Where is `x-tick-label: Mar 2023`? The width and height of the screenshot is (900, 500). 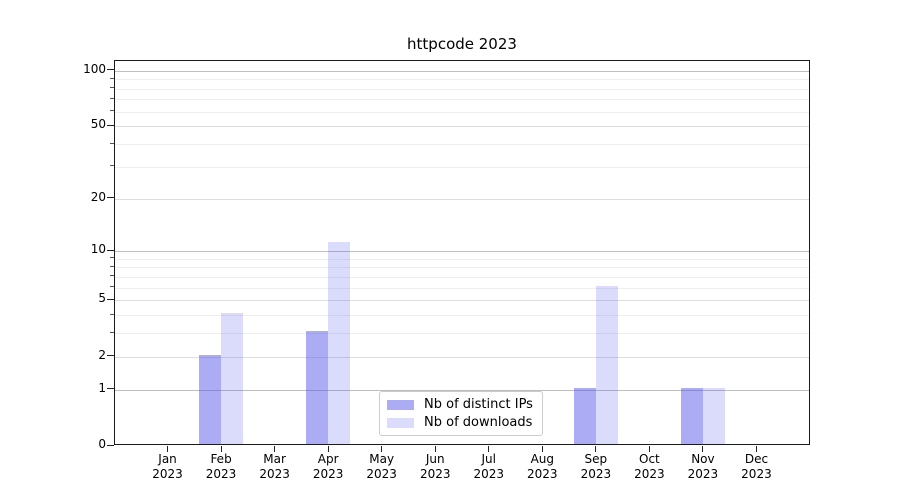 x-tick-label: Mar 2023 is located at coordinates (275, 467).